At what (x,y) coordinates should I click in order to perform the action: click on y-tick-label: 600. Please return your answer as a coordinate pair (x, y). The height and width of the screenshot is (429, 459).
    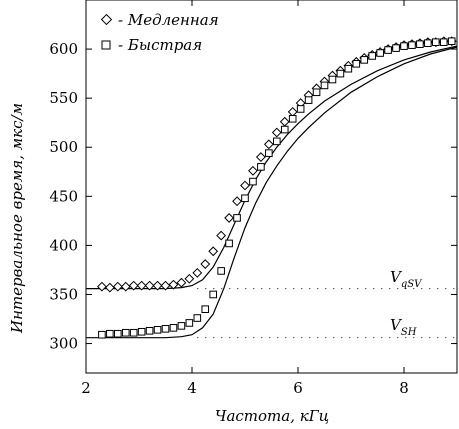
    Looking at the image, I should click on (63, 49).